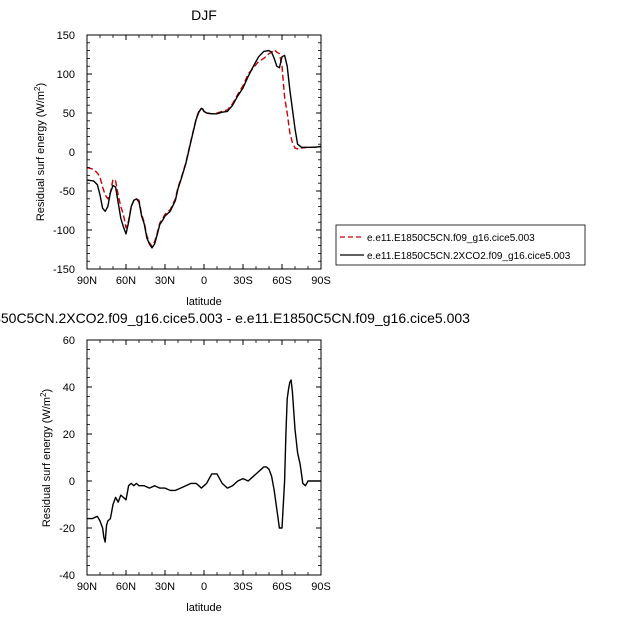 The height and width of the screenshot is (621, 619). I want to click on y-tick-label: -50, so click(67, 192).